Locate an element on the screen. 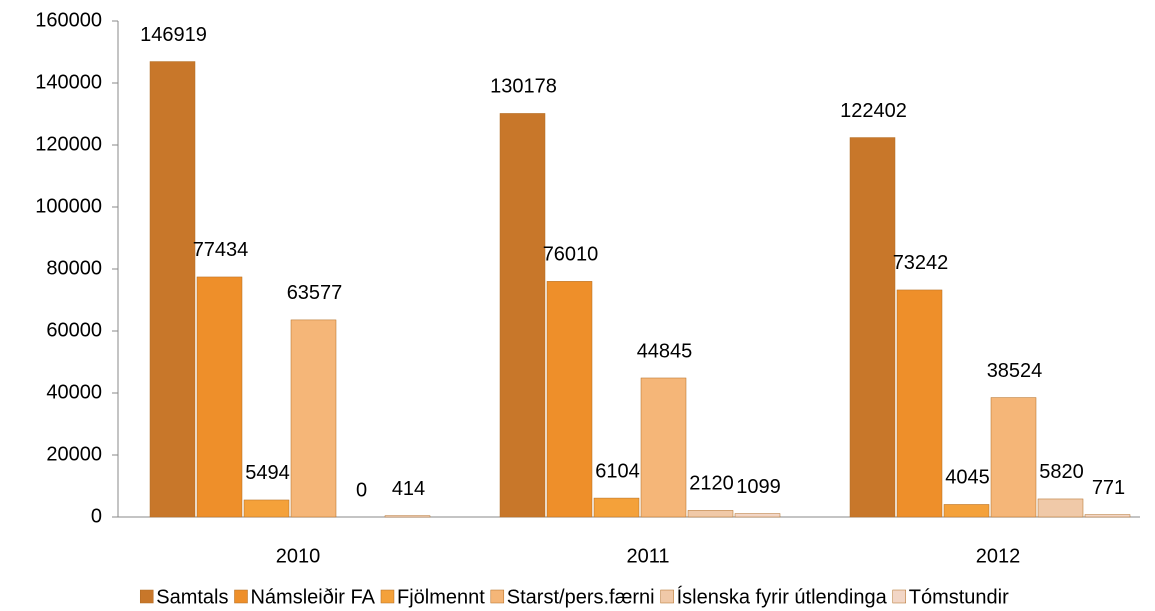  value-label: 73242 is located at coordinates (921, 263).